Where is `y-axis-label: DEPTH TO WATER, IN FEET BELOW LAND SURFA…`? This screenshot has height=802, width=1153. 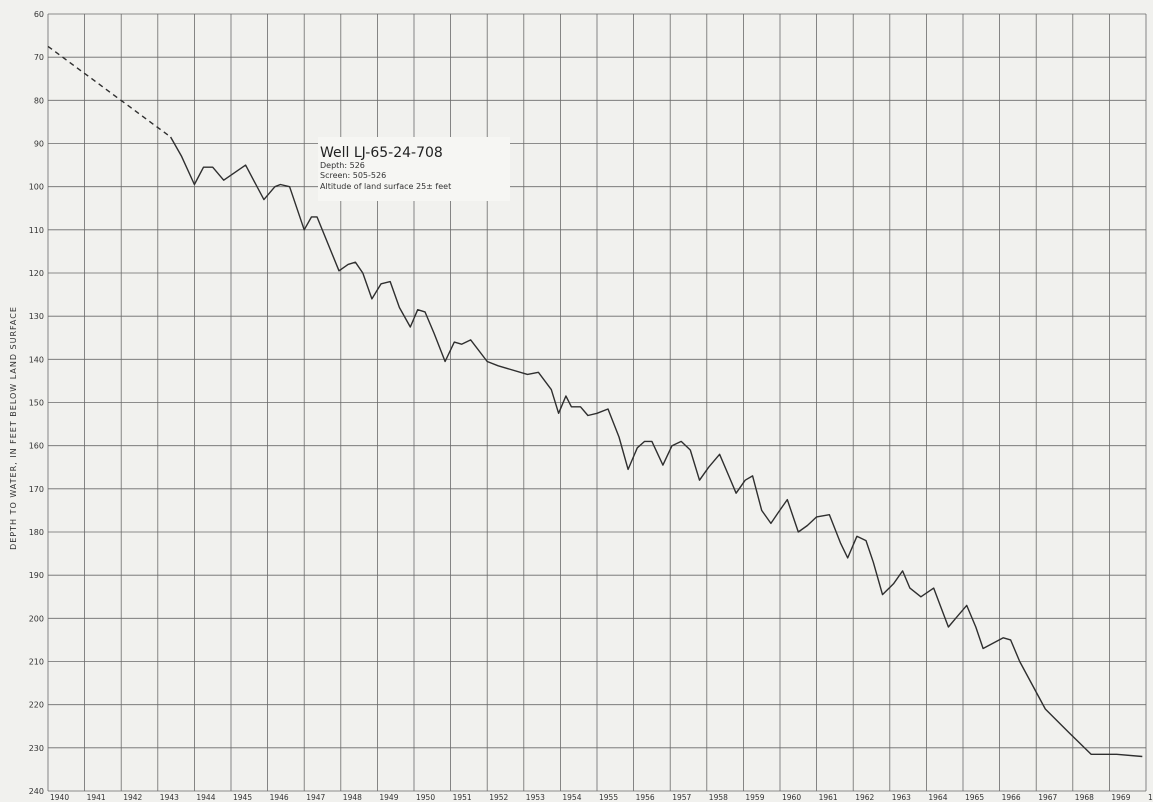
y-axis-label: DEPTH TO WATER, IN FEET BELOW LAND SURFA… is located at coordinates (13, 428).